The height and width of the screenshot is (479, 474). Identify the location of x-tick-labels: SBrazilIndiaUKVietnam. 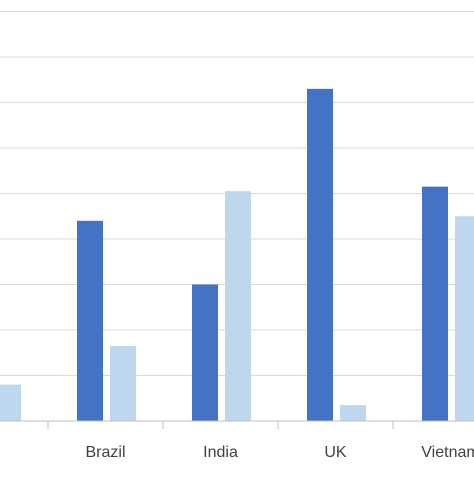
(279, 452).